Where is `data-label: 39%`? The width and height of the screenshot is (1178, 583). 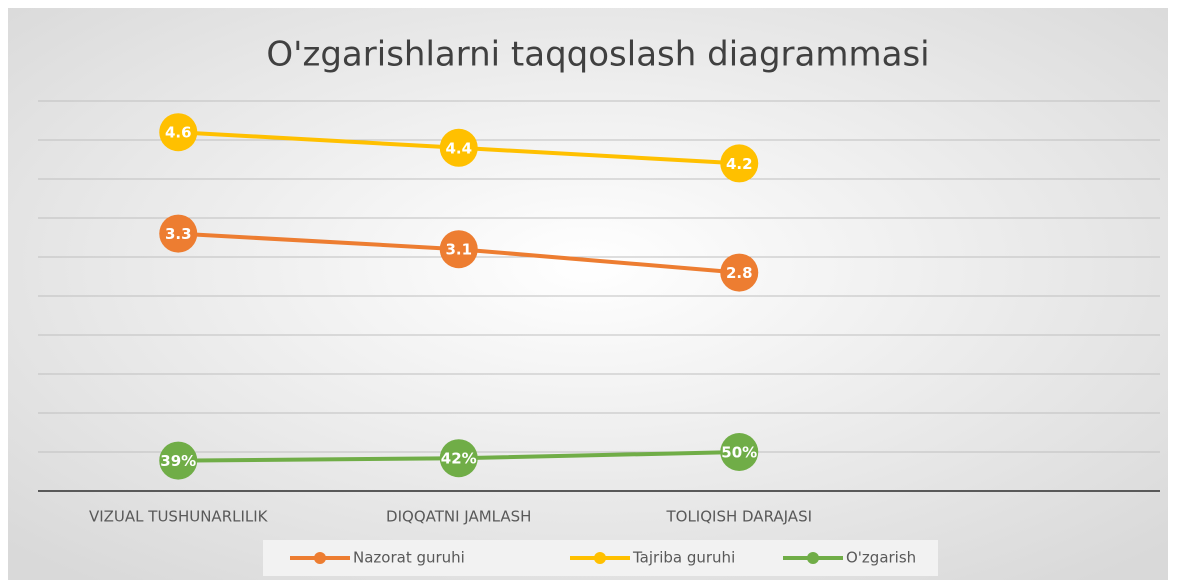
data-label: 39% is located at coordinates (178, 461).